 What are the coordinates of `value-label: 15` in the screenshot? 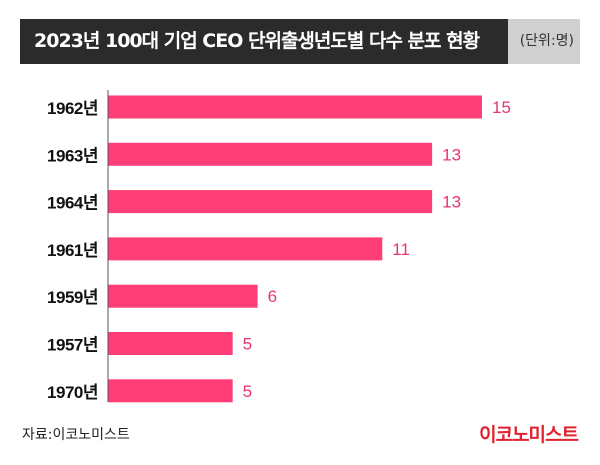 It's located at (501, 107).